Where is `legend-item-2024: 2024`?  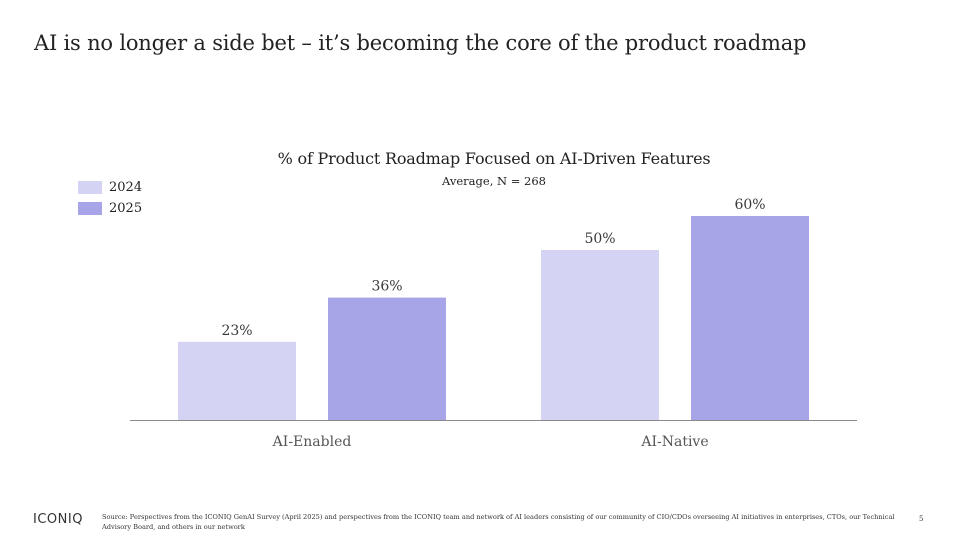 legend-item-2024: 2024 is located at coordinates (110, 187).